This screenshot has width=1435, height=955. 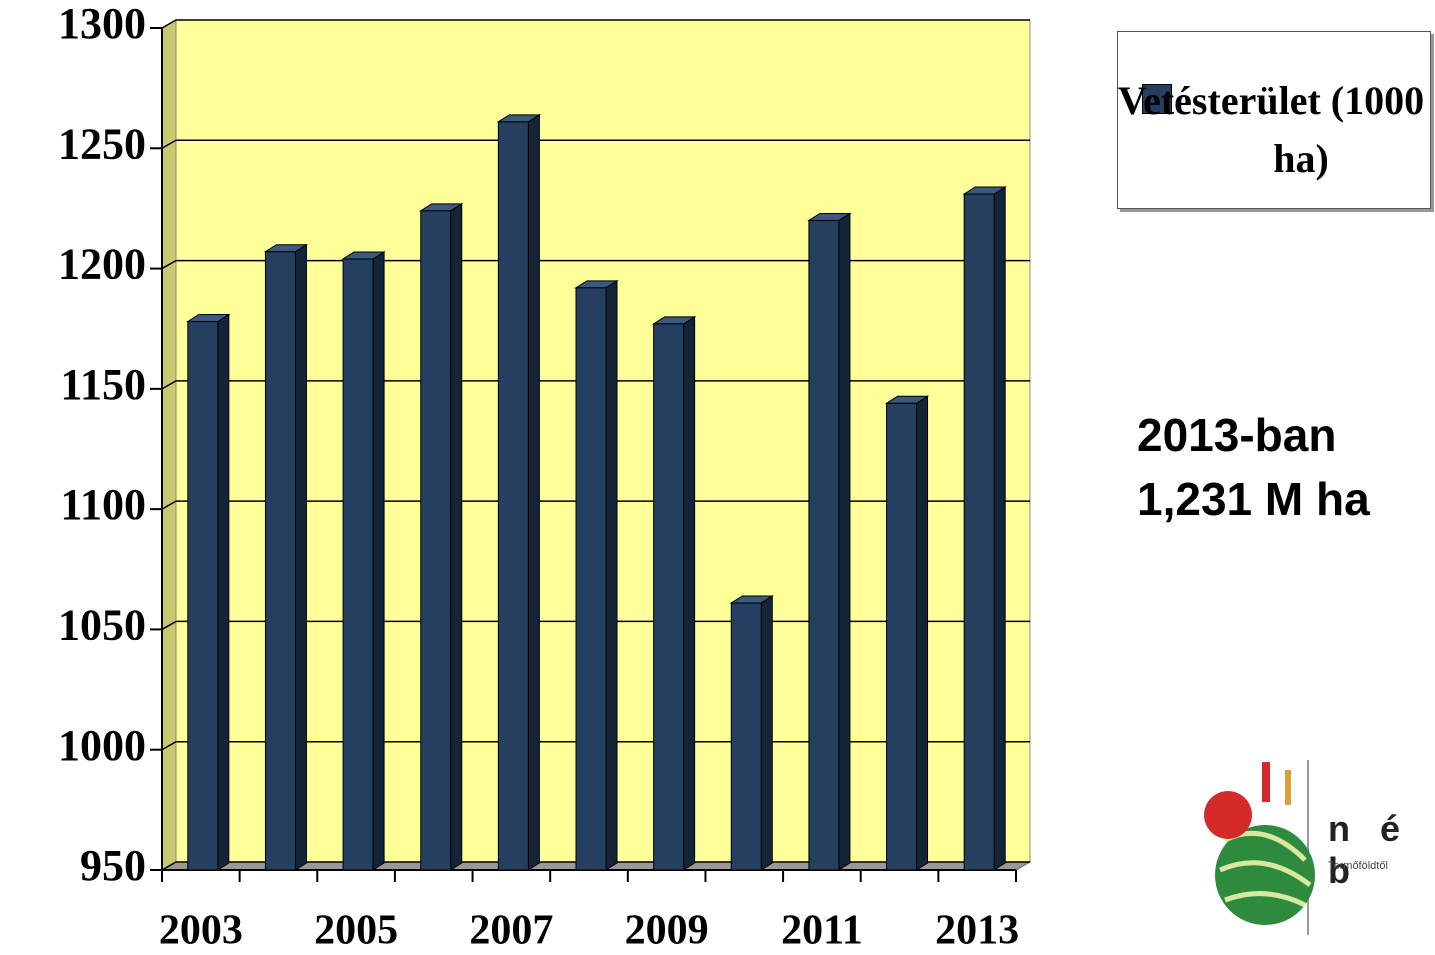 What do you see at coordinates (511, 931) in the screenshot?
I see `x-tick-label: 2007` at bounding box center [511, 931].